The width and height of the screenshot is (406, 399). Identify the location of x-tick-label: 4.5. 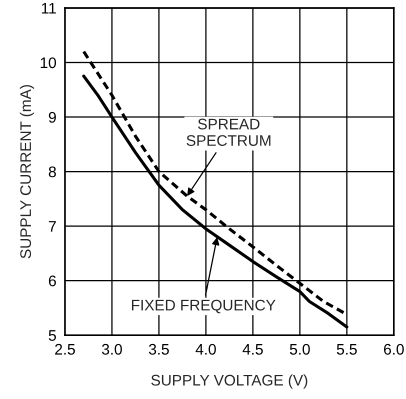
(252, 349).